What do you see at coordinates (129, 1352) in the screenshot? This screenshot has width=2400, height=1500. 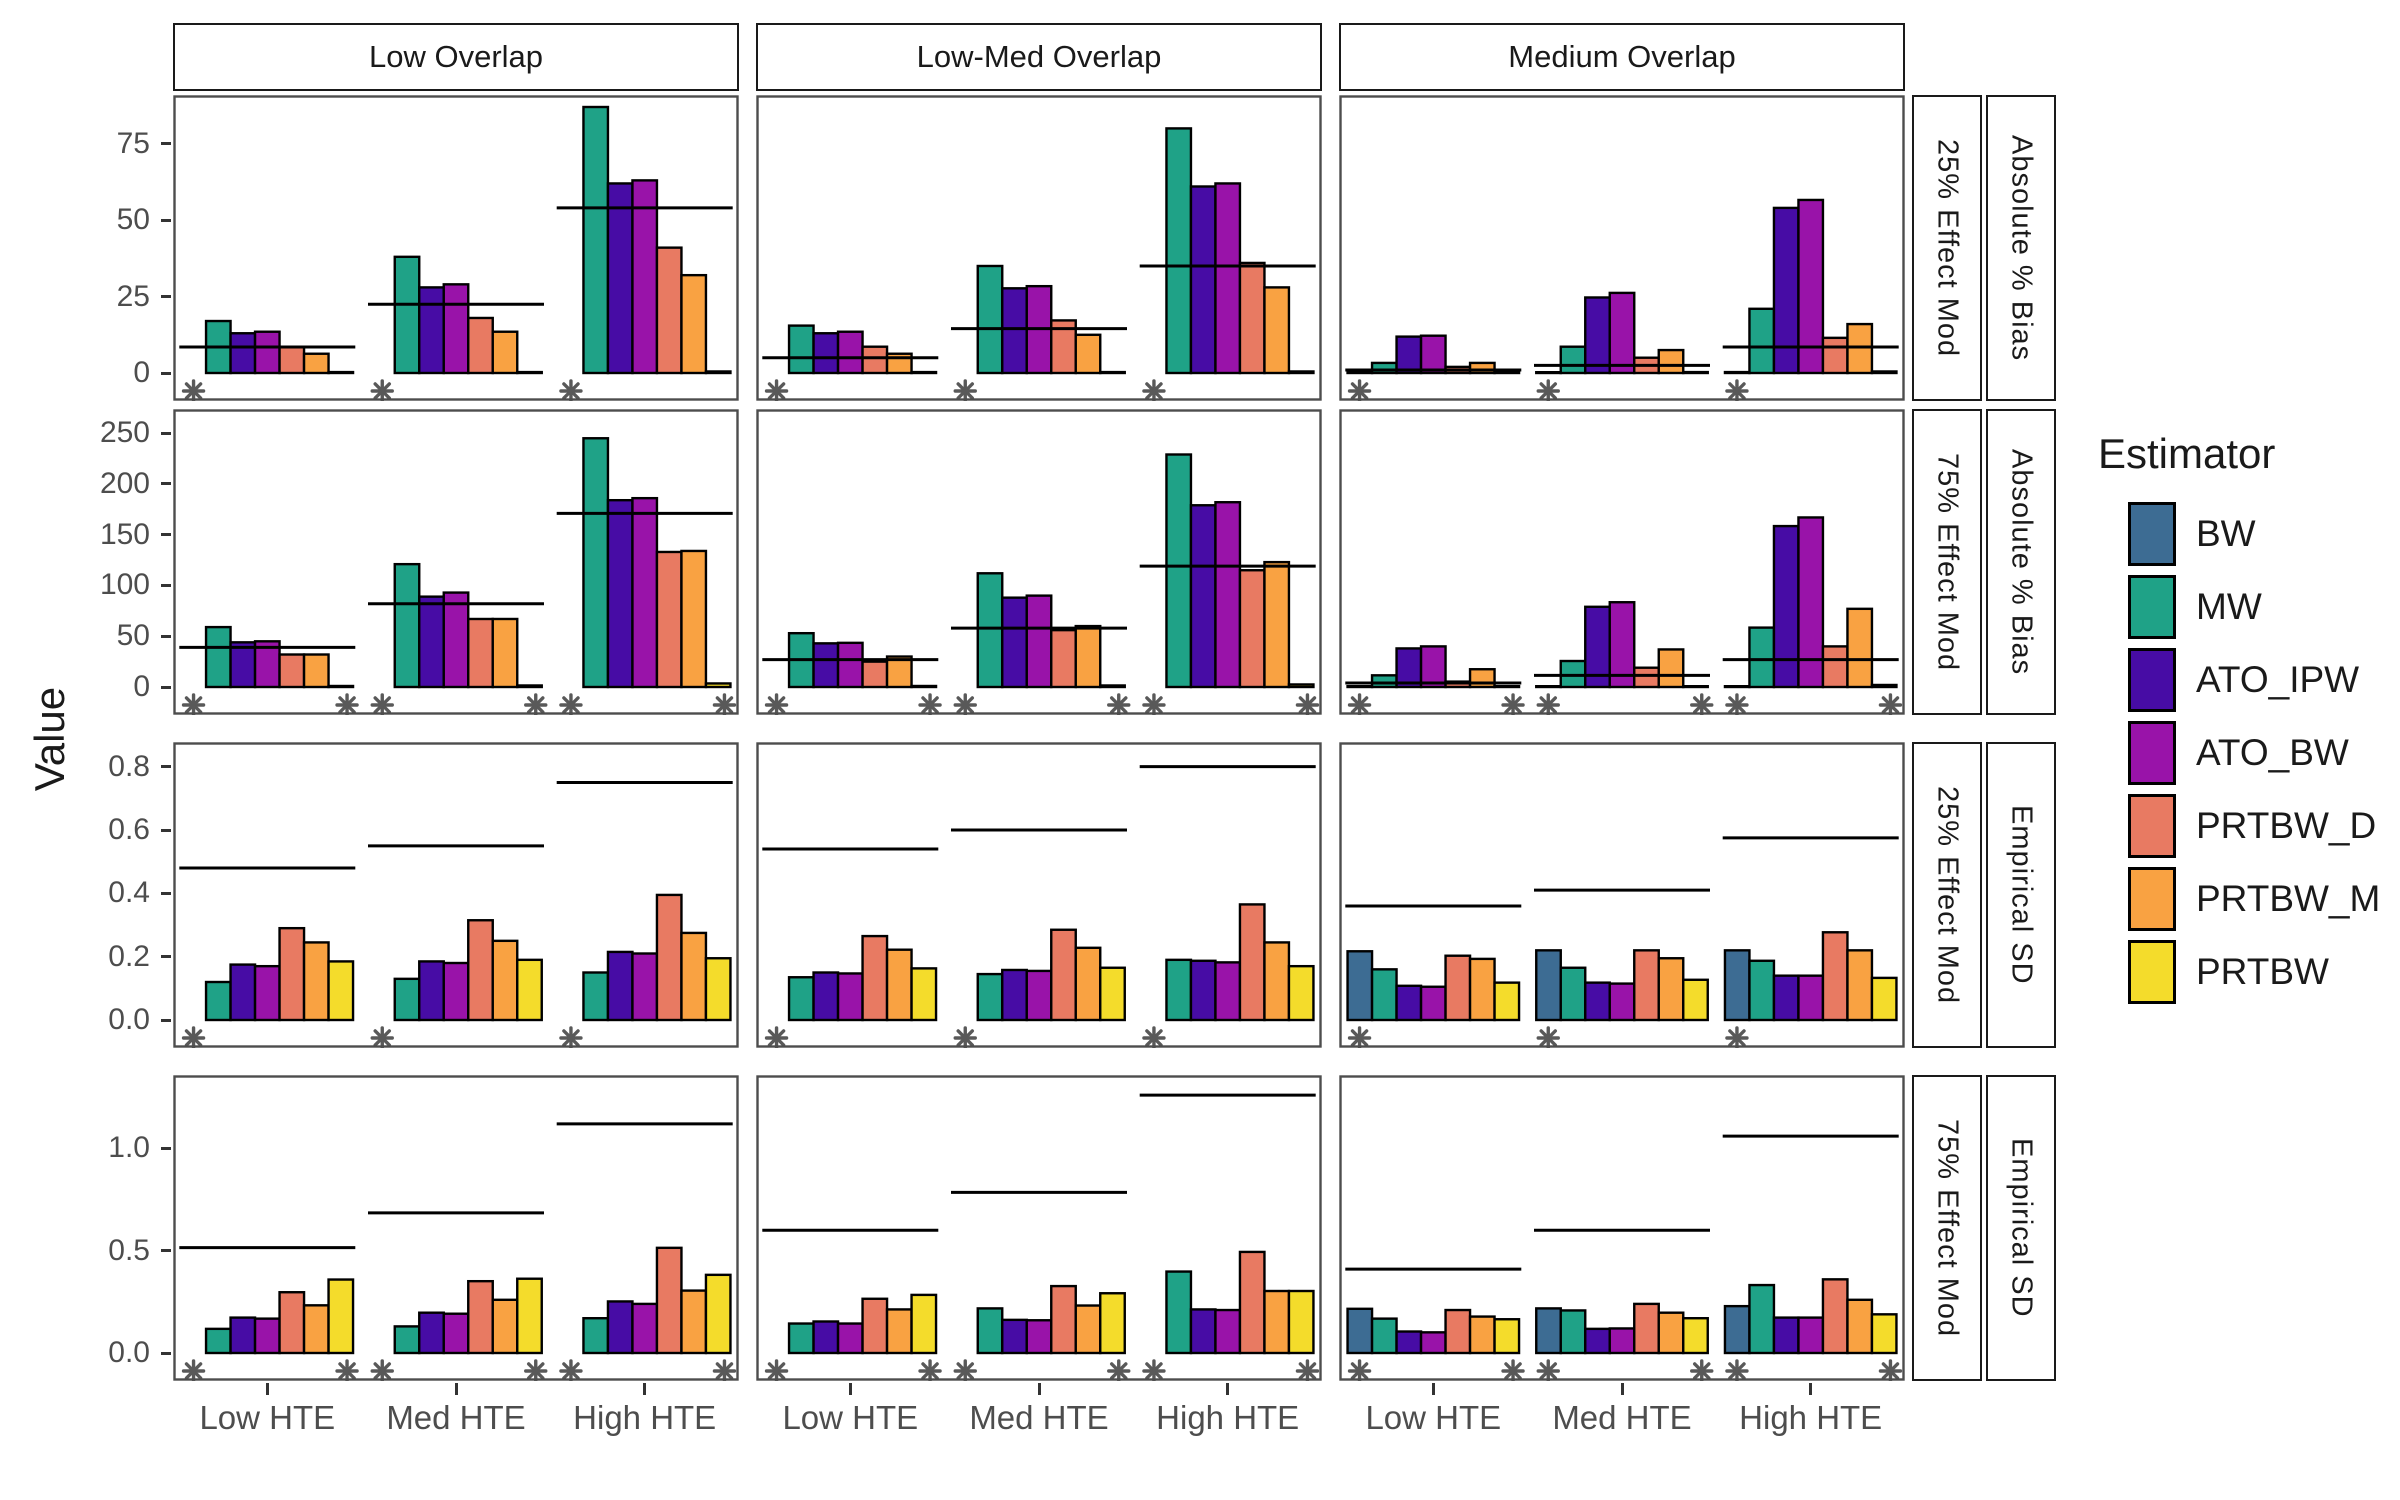 I see `y-tick-label: 0.0` at bounding box center [129, 1352].